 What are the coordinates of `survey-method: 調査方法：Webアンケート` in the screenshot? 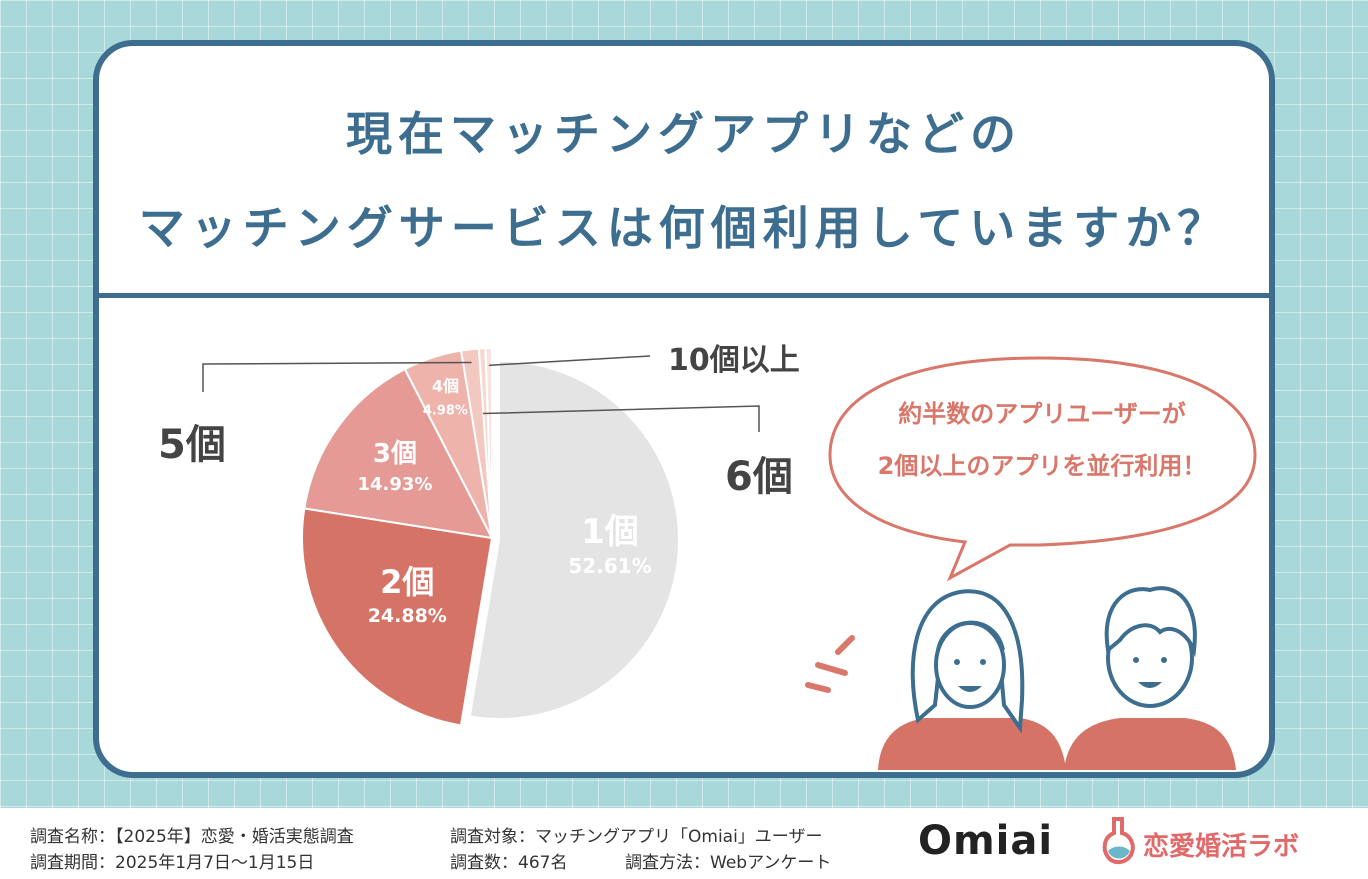 It's located at (728, 863).